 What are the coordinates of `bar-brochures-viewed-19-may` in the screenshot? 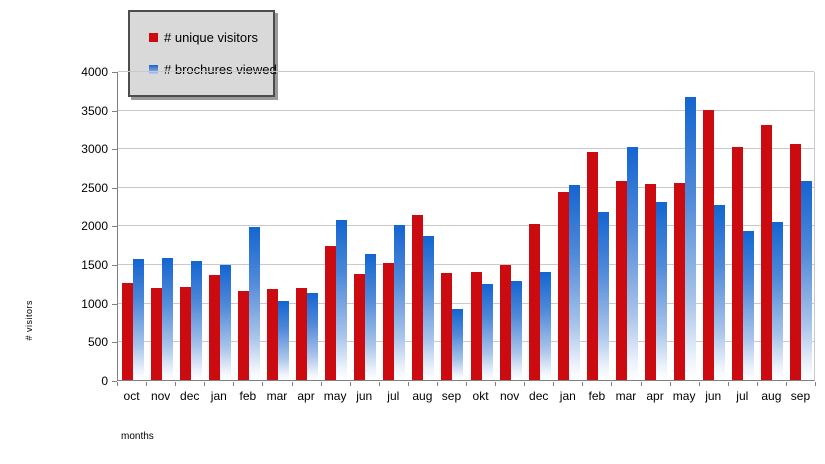 It's located at (691, 238).